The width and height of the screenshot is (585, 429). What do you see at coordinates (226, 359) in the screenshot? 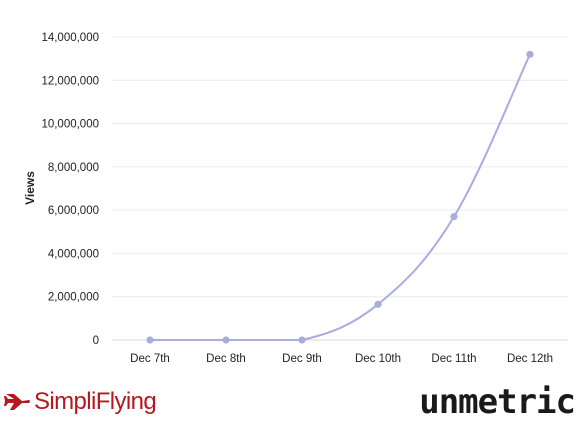
I see `x-tick-label: Dec 8th` at bounding box center [226, 359].